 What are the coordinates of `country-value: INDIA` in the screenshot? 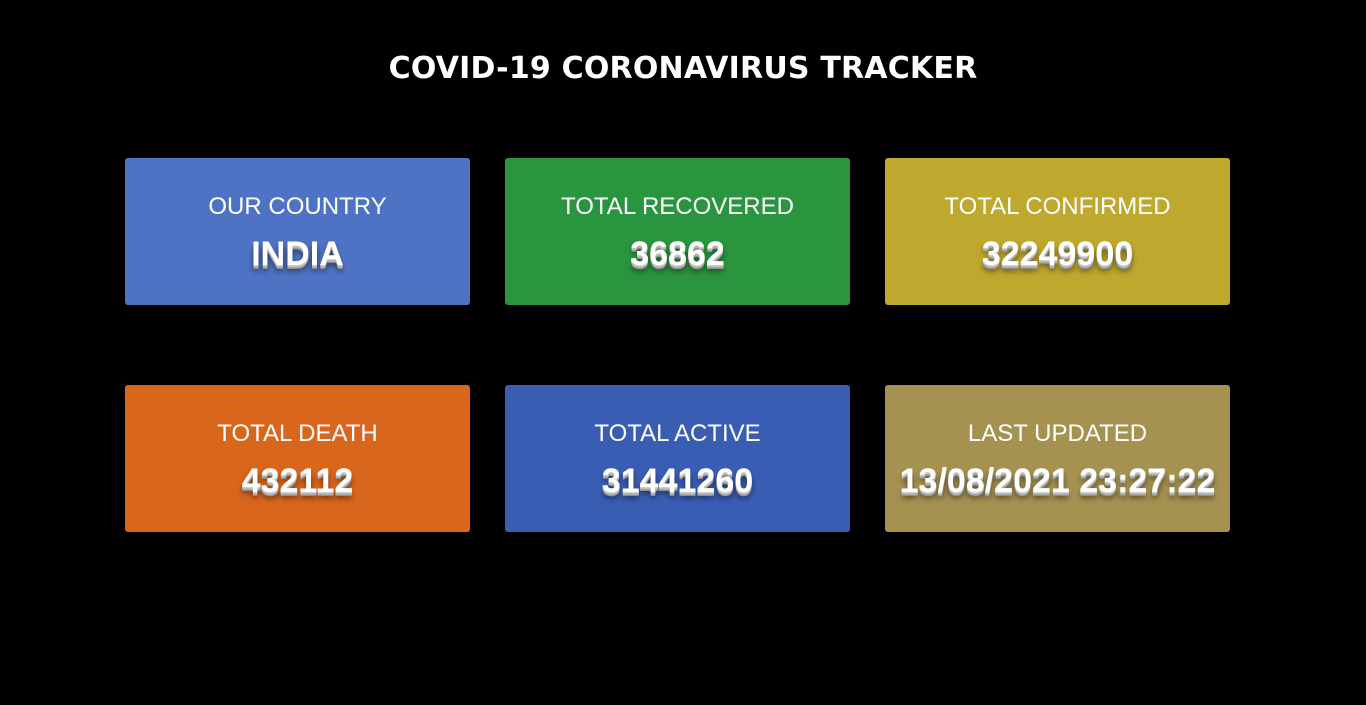 It's located at (297, 254).